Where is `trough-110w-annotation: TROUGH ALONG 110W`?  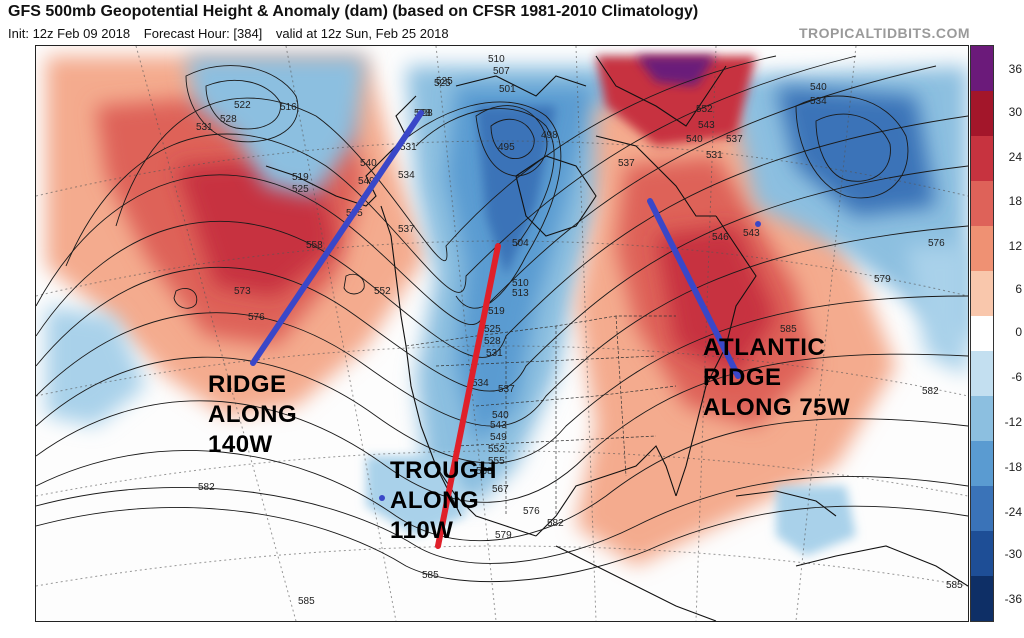
trough-110w-annotation: TROUGH ALONG 110W is located at coordinates (443, 501).